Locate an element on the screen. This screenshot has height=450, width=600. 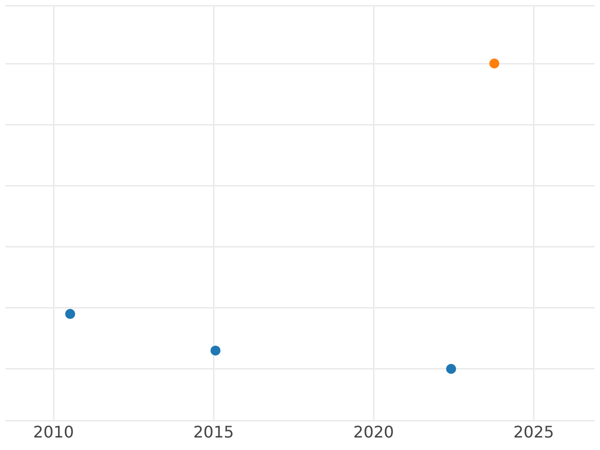
x-tick-label: 2010 is located at coordinates (53, 432).